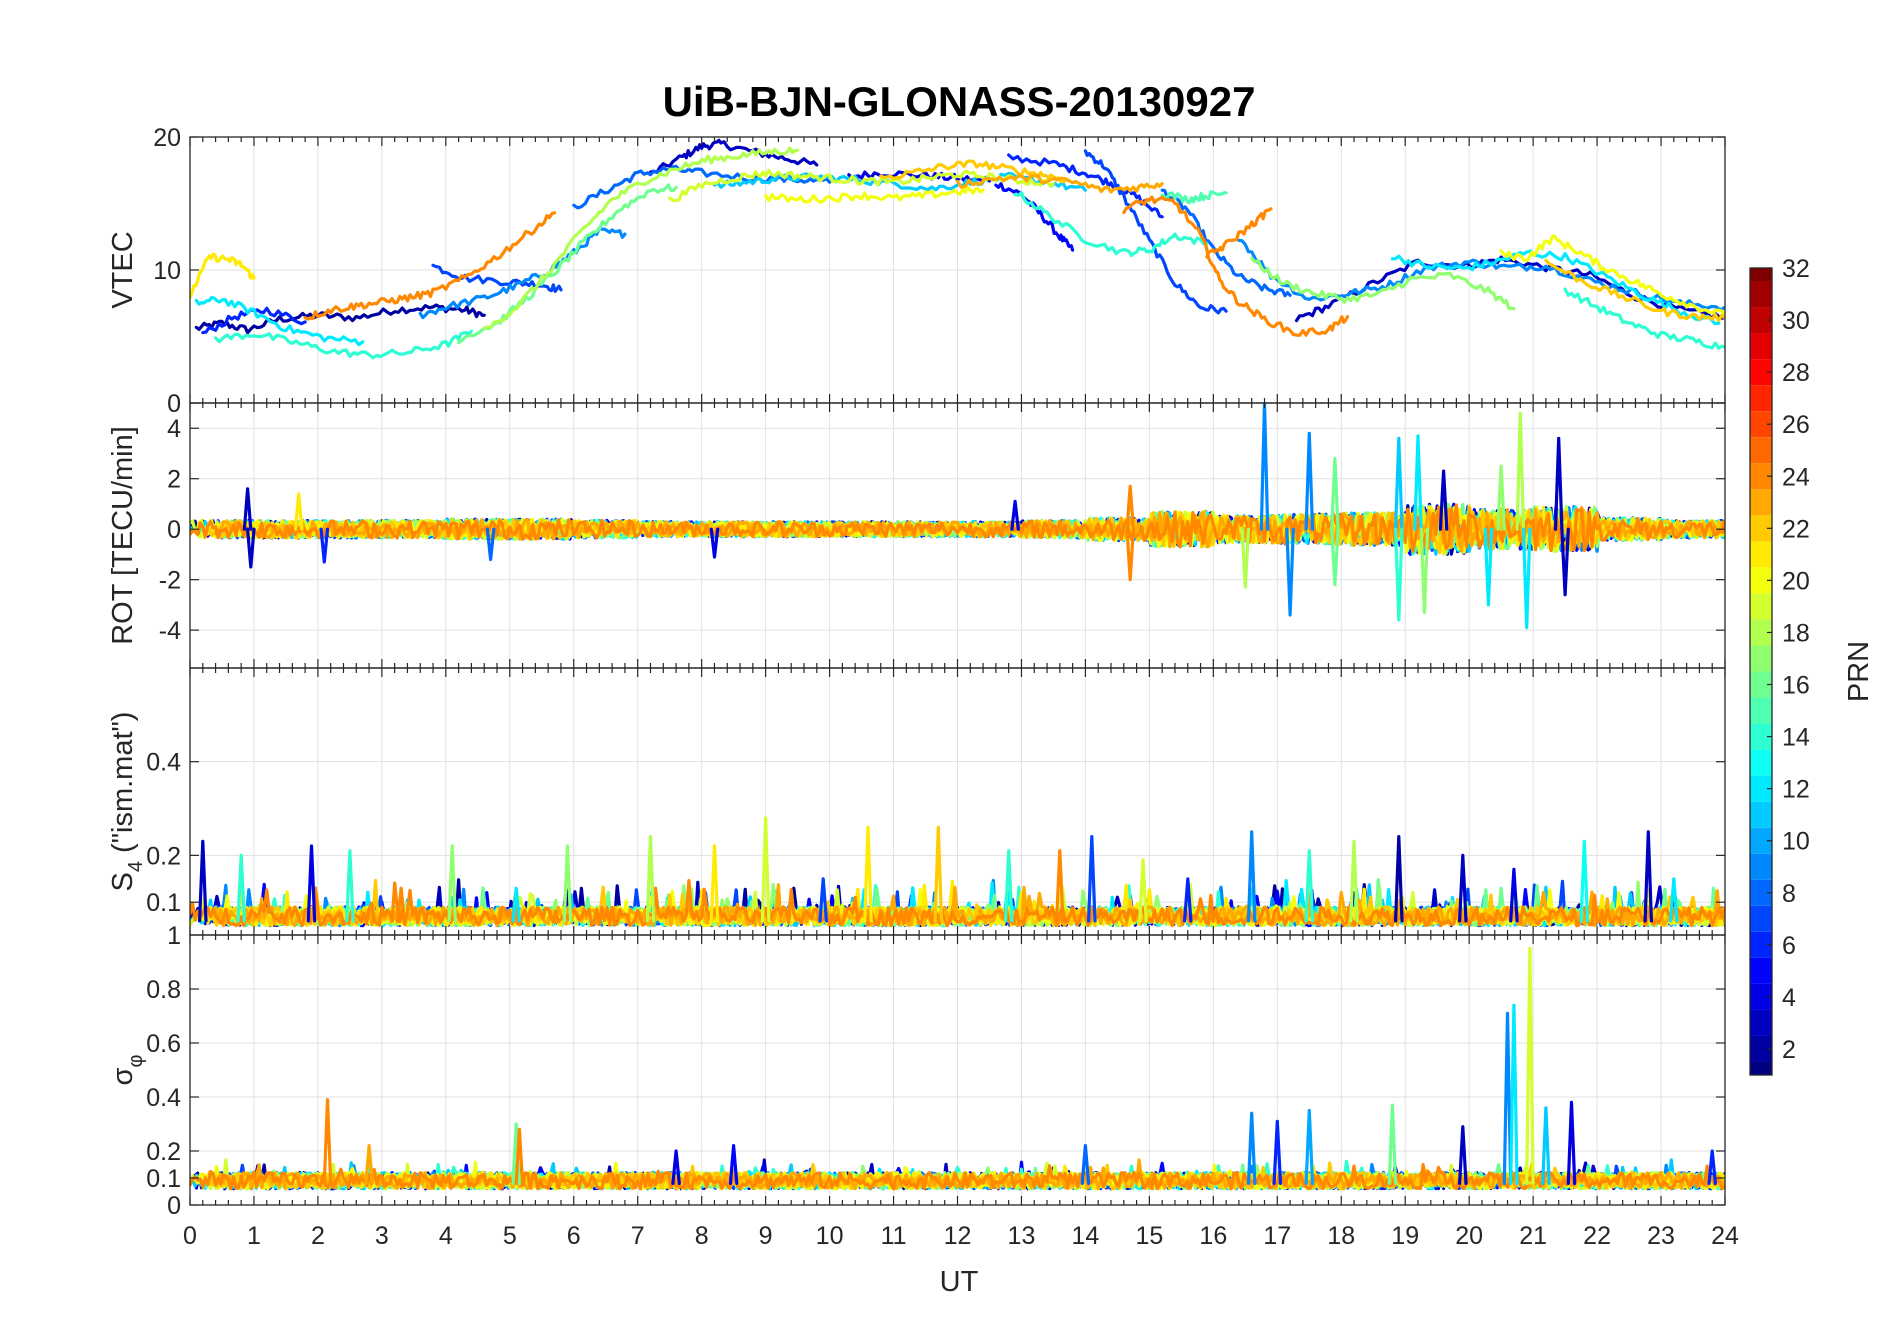  What do you see at coordinates (1796, 790) in the screenshot?
I see `colorbar-tick-label: 12` at bounding box center [1796, 790].